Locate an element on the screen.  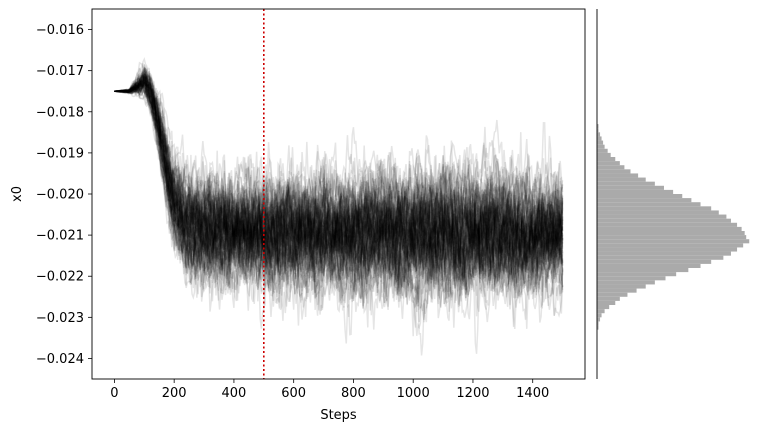
y-tick-label: −0.023 is located at coordinates (60, 318).